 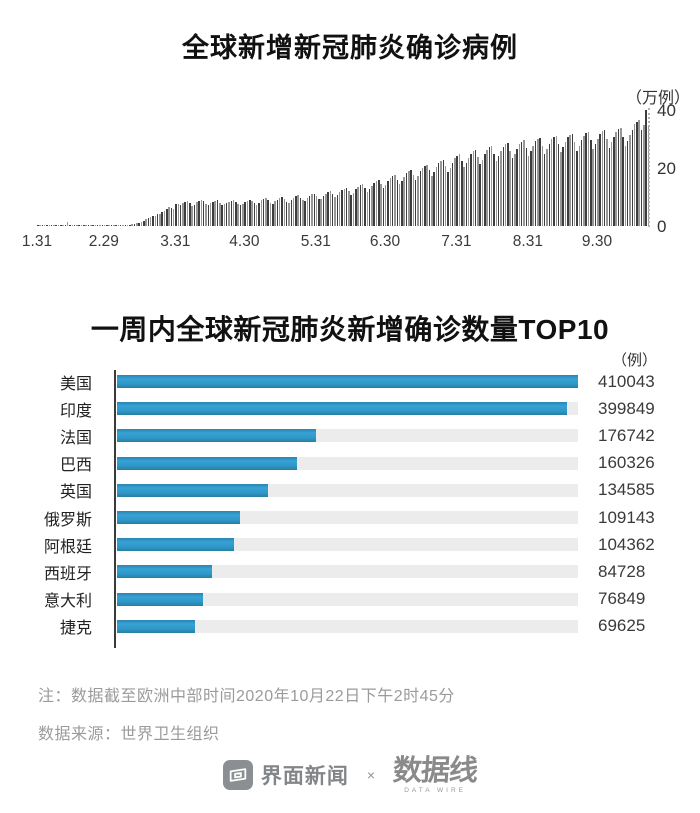 I want to click on chart1-unit-label: （万例）, so click(x=657, y=98).